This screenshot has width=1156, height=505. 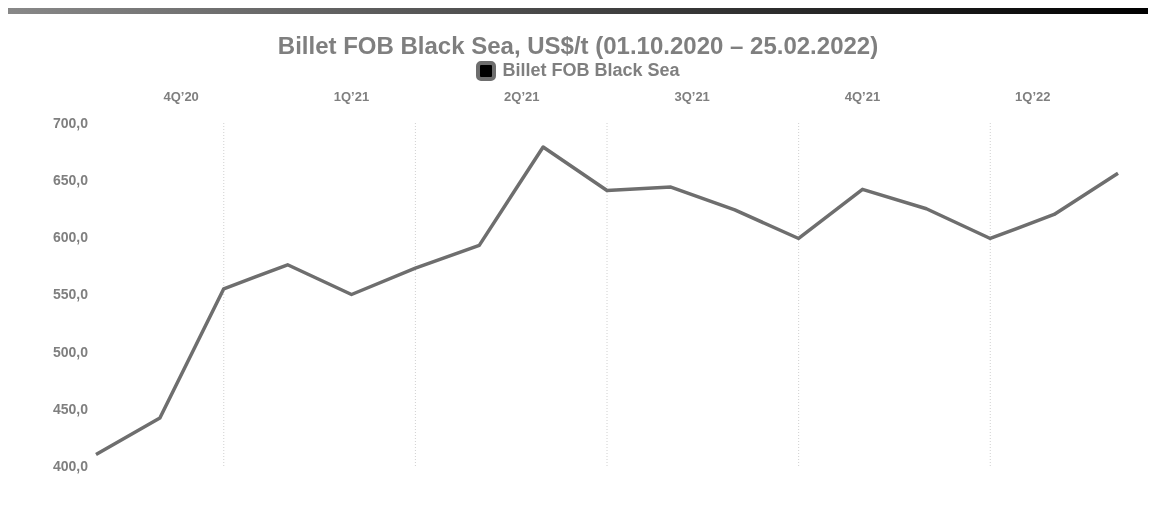 I want to click on y-tick-label: 700,0, so click(x=70, y=122).